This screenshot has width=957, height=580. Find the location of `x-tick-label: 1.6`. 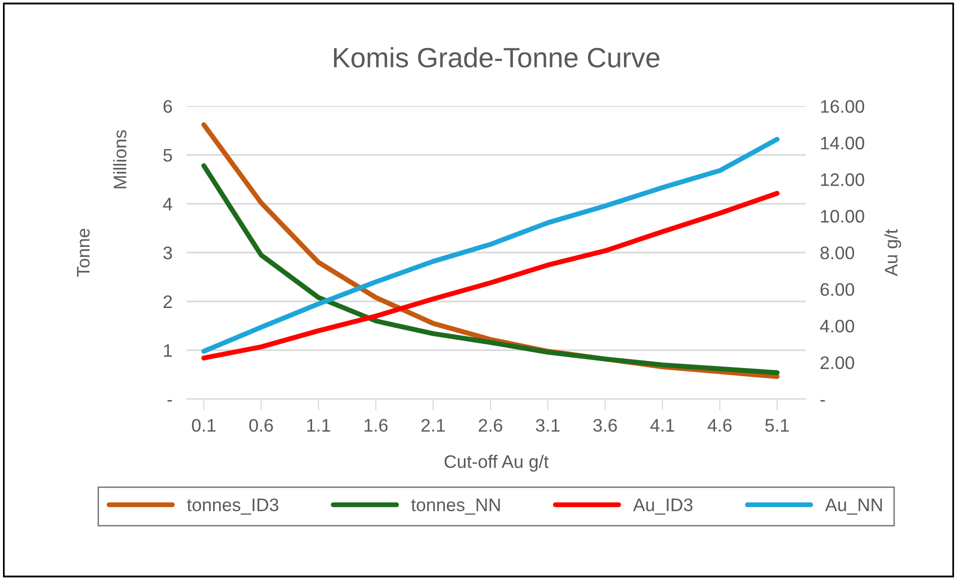

x-tick-label: 1.6 is located at coordinates (376, 425).